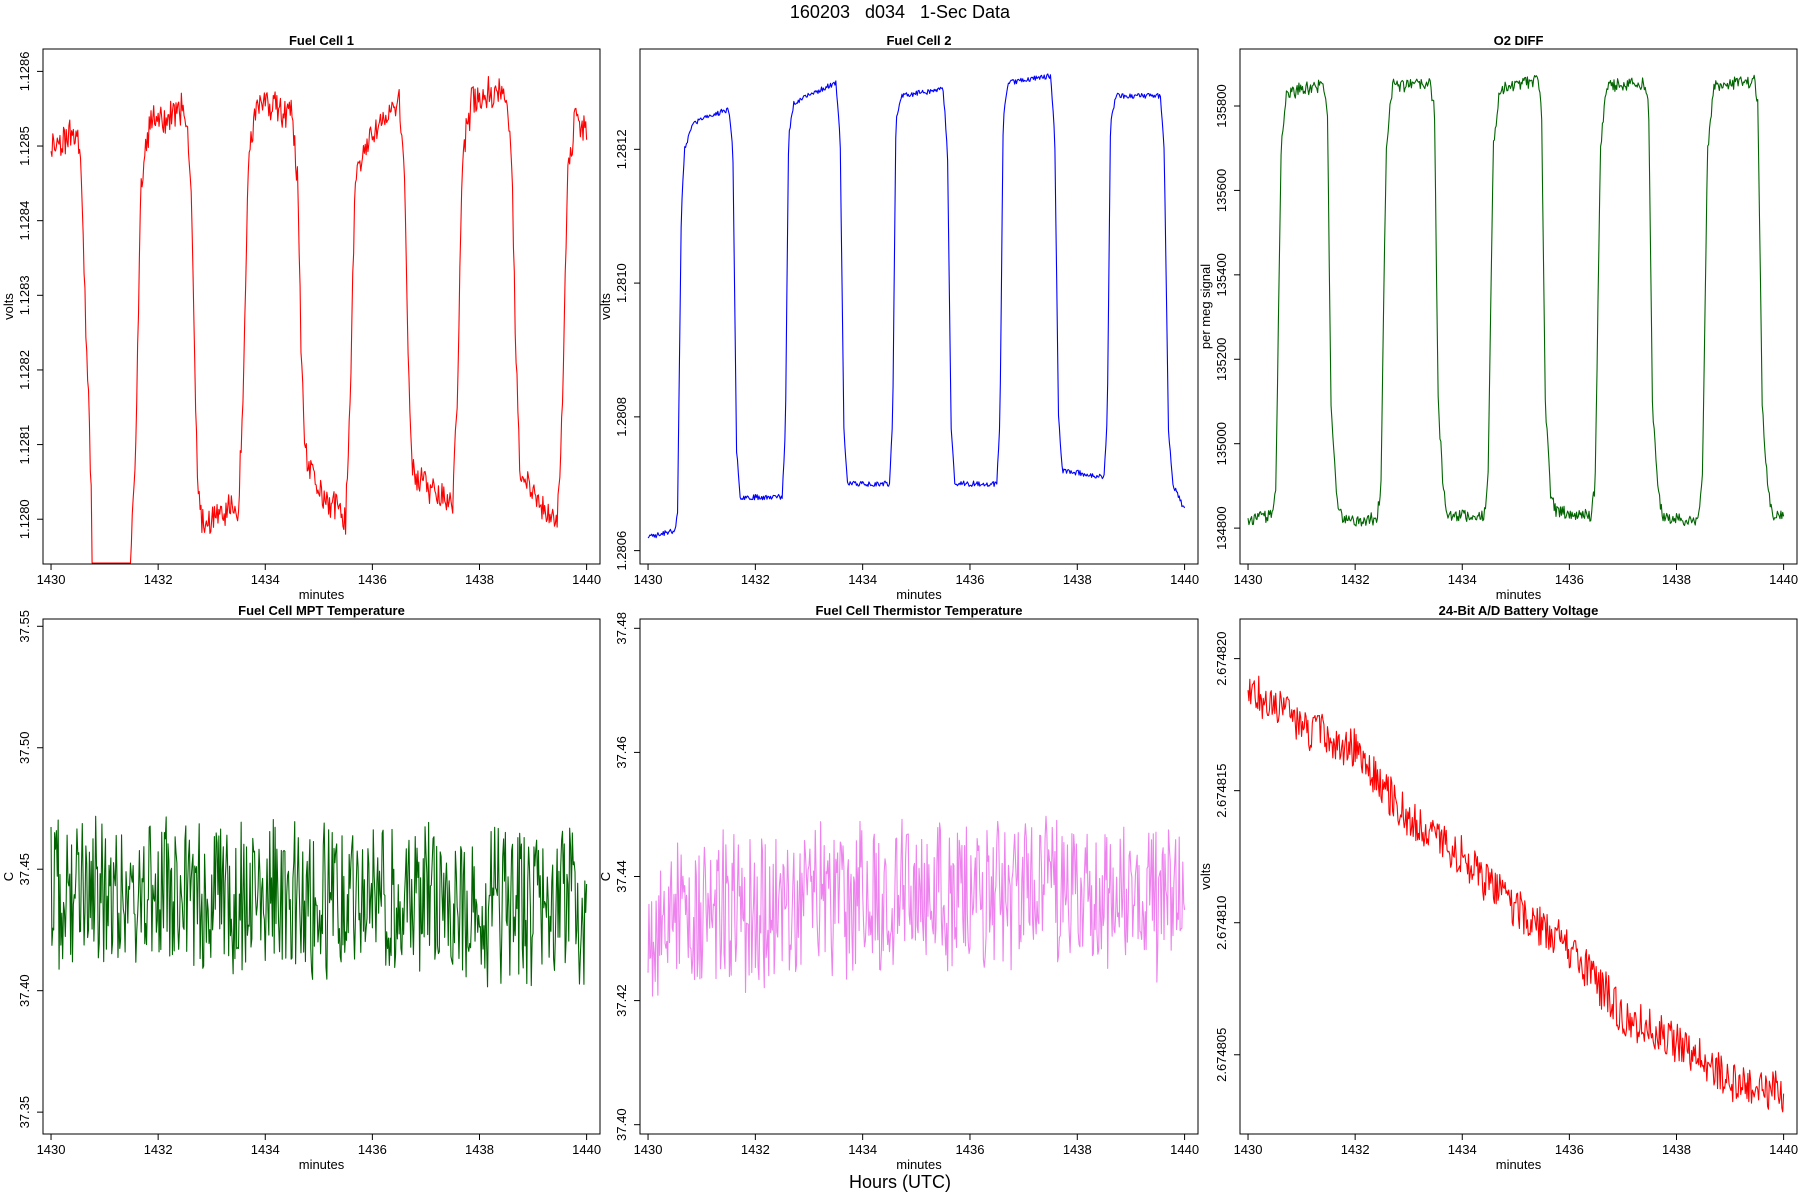  What do you see at coordinates (24, 445) in the screenshot?
I see `y-tick-label: 1.1281` at bounding box center [24, 445].